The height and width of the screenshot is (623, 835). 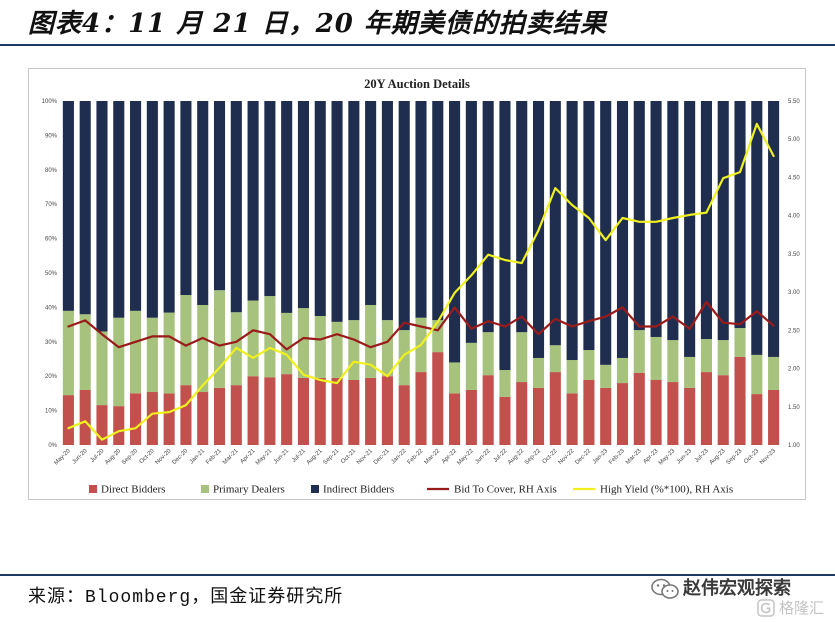 What do you see at coordinates (51, 136) in the screenshot?
I see `y-left-tick-label: 90%` at bounding box center [51, 136].